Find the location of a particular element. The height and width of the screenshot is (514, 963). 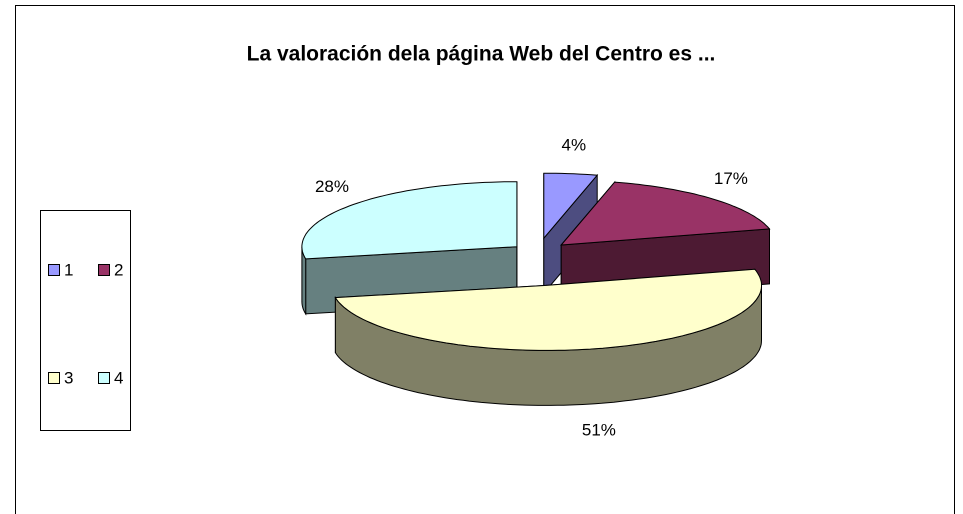

legend-label: 2 is located at coordinates (118, 269).